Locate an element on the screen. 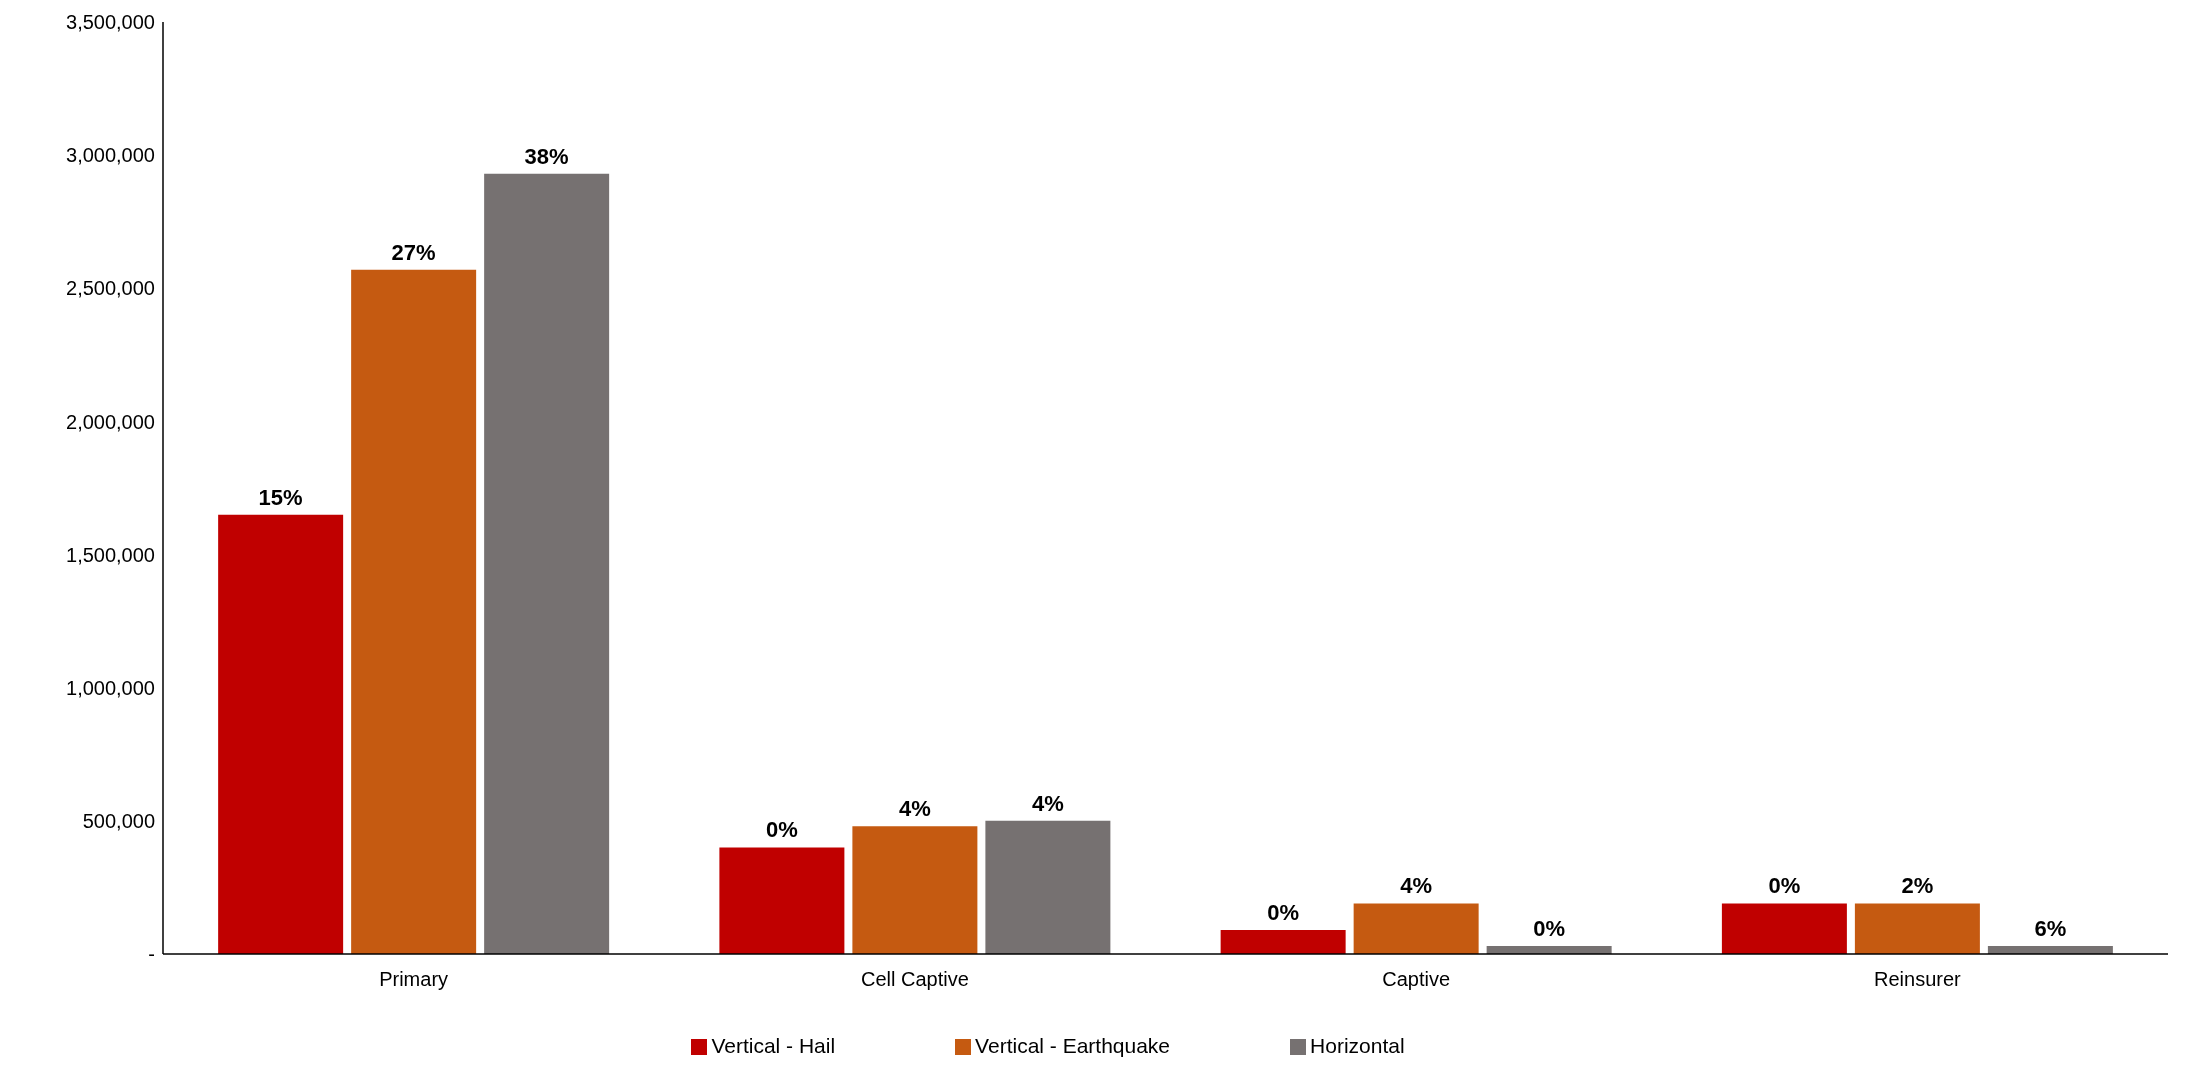  legend-label: Vertical - Earthquake is located at coordinates (1073, 1045).